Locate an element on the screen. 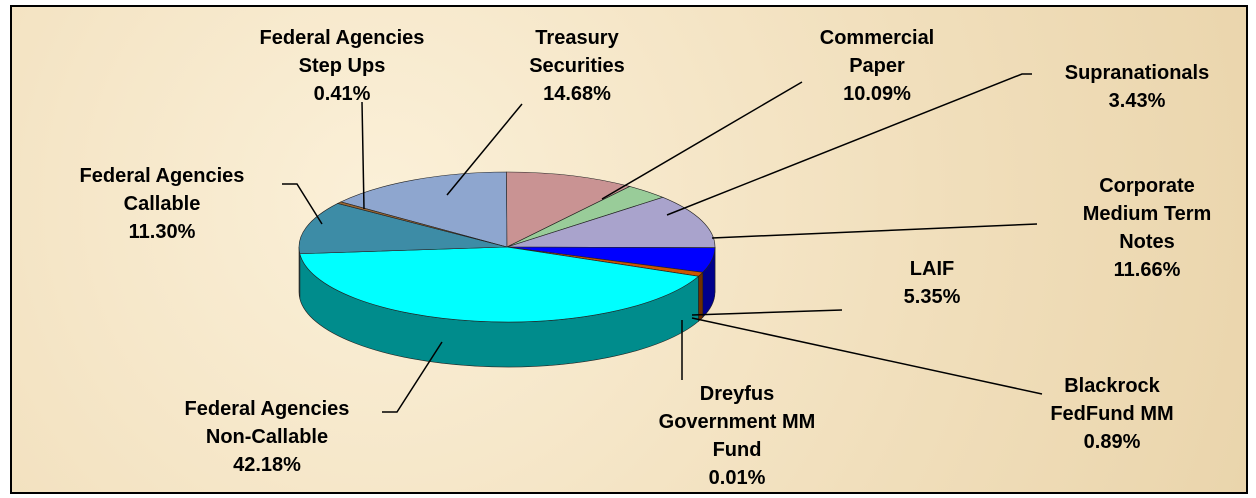  data-label: Federal Agencies Step Ups 0.41% is located at coordinates (342, 66).